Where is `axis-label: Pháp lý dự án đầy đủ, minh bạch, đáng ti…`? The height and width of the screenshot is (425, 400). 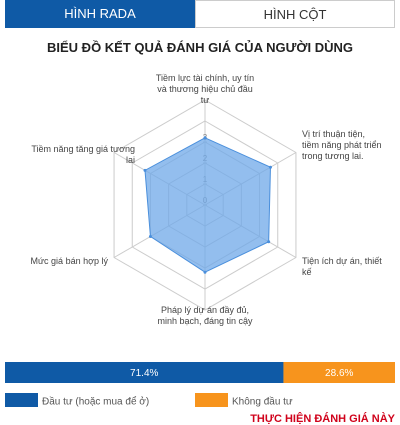
axis-label: Pháp lý dự án đầy đủ, minh bạch, đáng ti… is located at coordinates (205, 315).